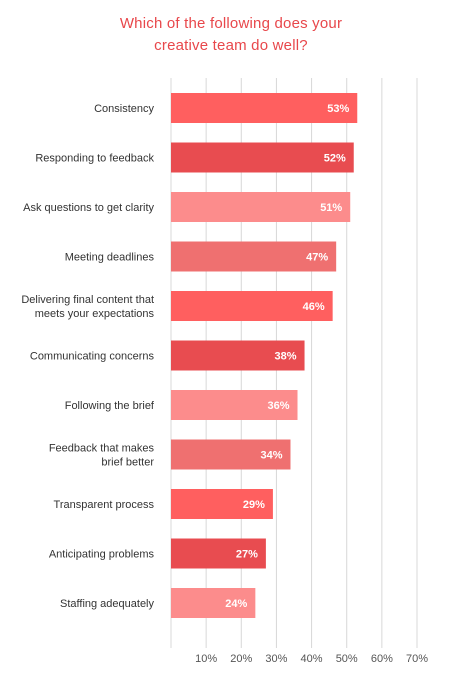 The image size is (462, 675). What do you see at coordinates (278, 406) in the screenshot?
I see `value-label-7: 36%` at bounding box center [278, 406].